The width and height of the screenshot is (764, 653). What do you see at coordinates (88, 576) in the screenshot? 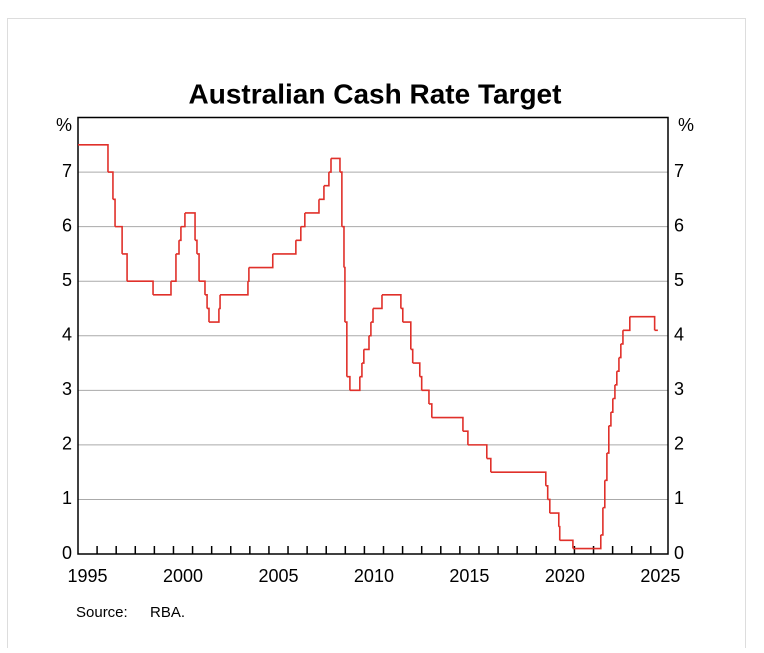
I see `x-tick-label: 1995` at bounding box center [88, 576].